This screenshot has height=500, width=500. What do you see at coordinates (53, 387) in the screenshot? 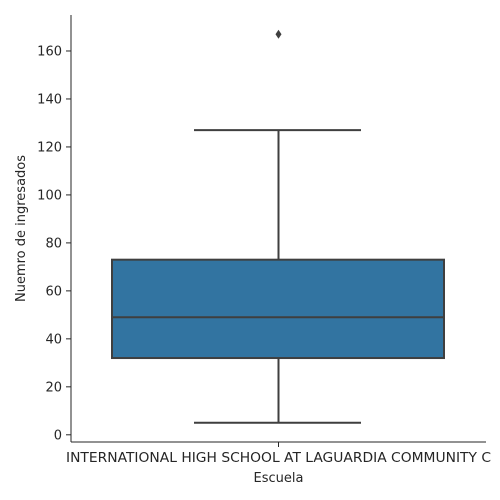
I see `y-tick-label: 20` at bounding box center [53, 387].